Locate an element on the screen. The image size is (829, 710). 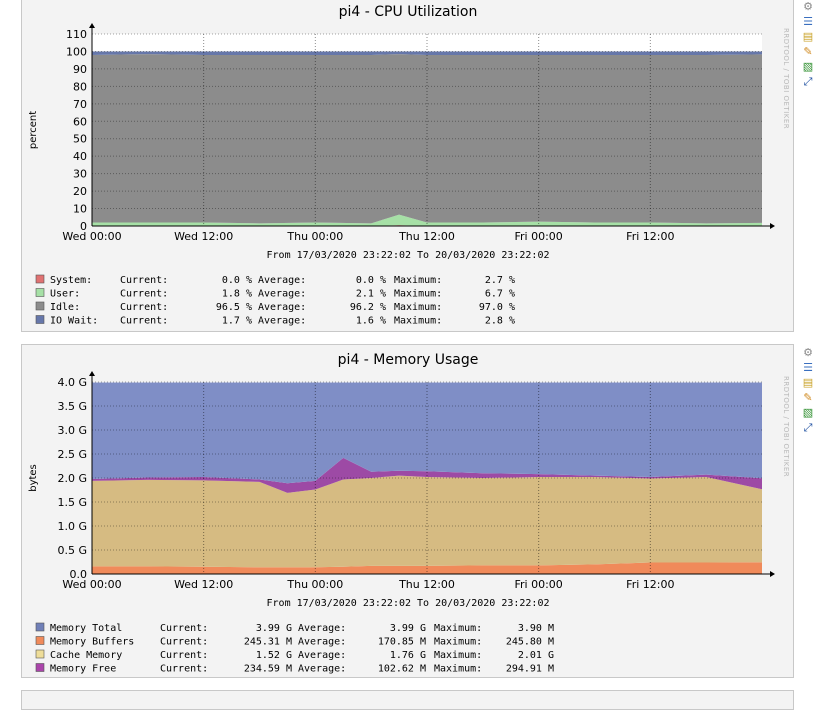
y-tick-label: 3.5 G is located at coordinates (72, 406).